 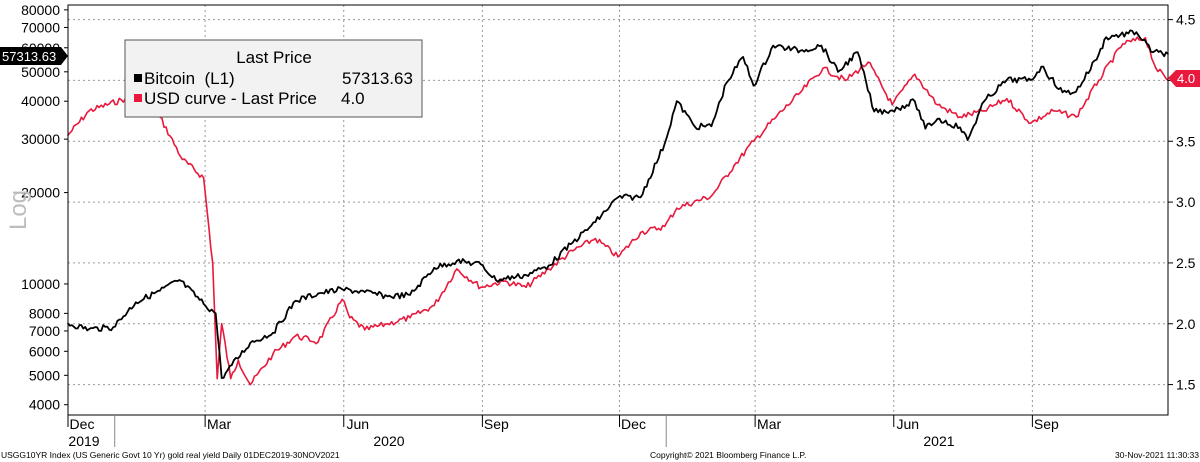 What do you see at coordinates (82, 424) in the screenshot?
I see `x-month-label: Dec` at bounding box center [82, 424].